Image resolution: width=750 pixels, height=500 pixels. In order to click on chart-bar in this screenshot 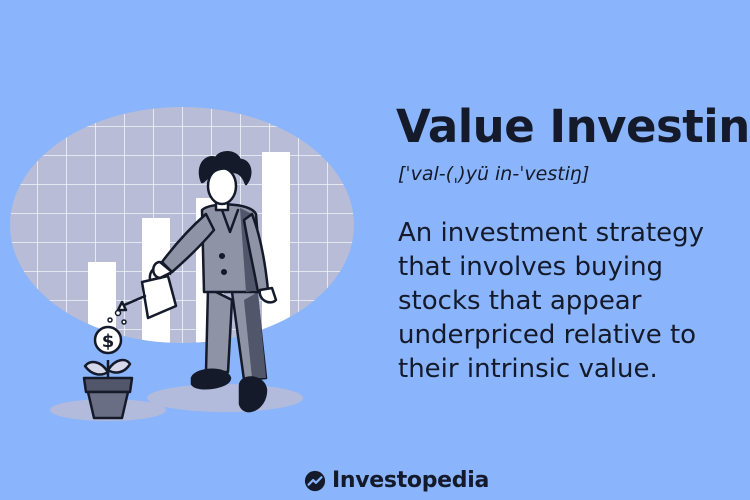, I will do `click(276, 247)`.